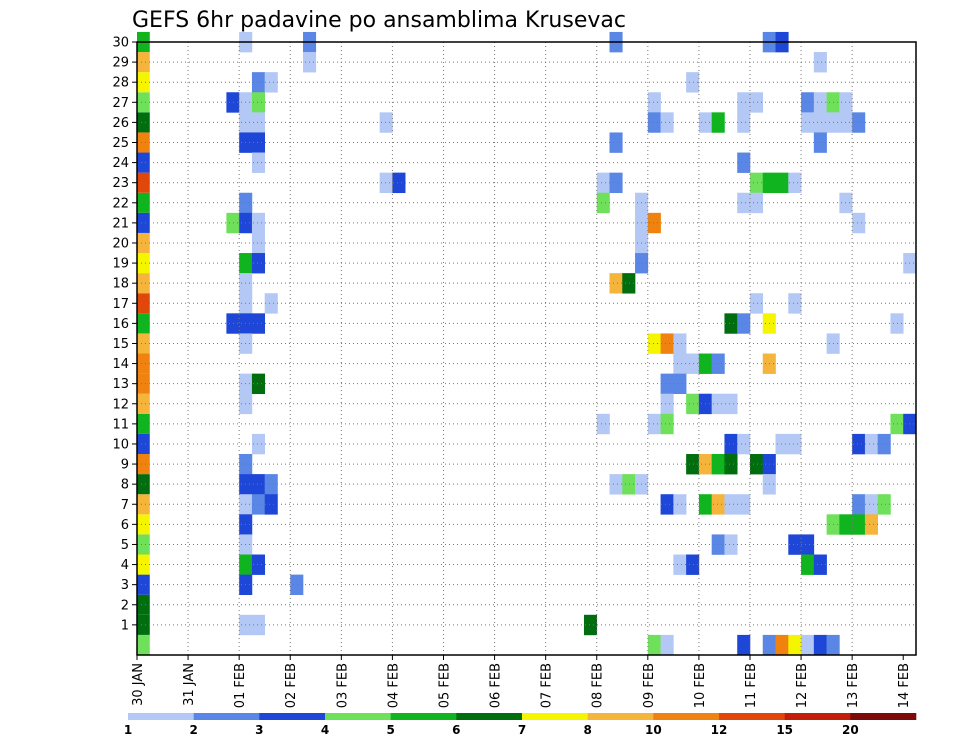 The height and width of the screenshot is (742, 960). What do you see at coordinates (342, 685) in the screenshot?
I see `x-tick-label: 03 FEB` at bounding box center [342, 685].